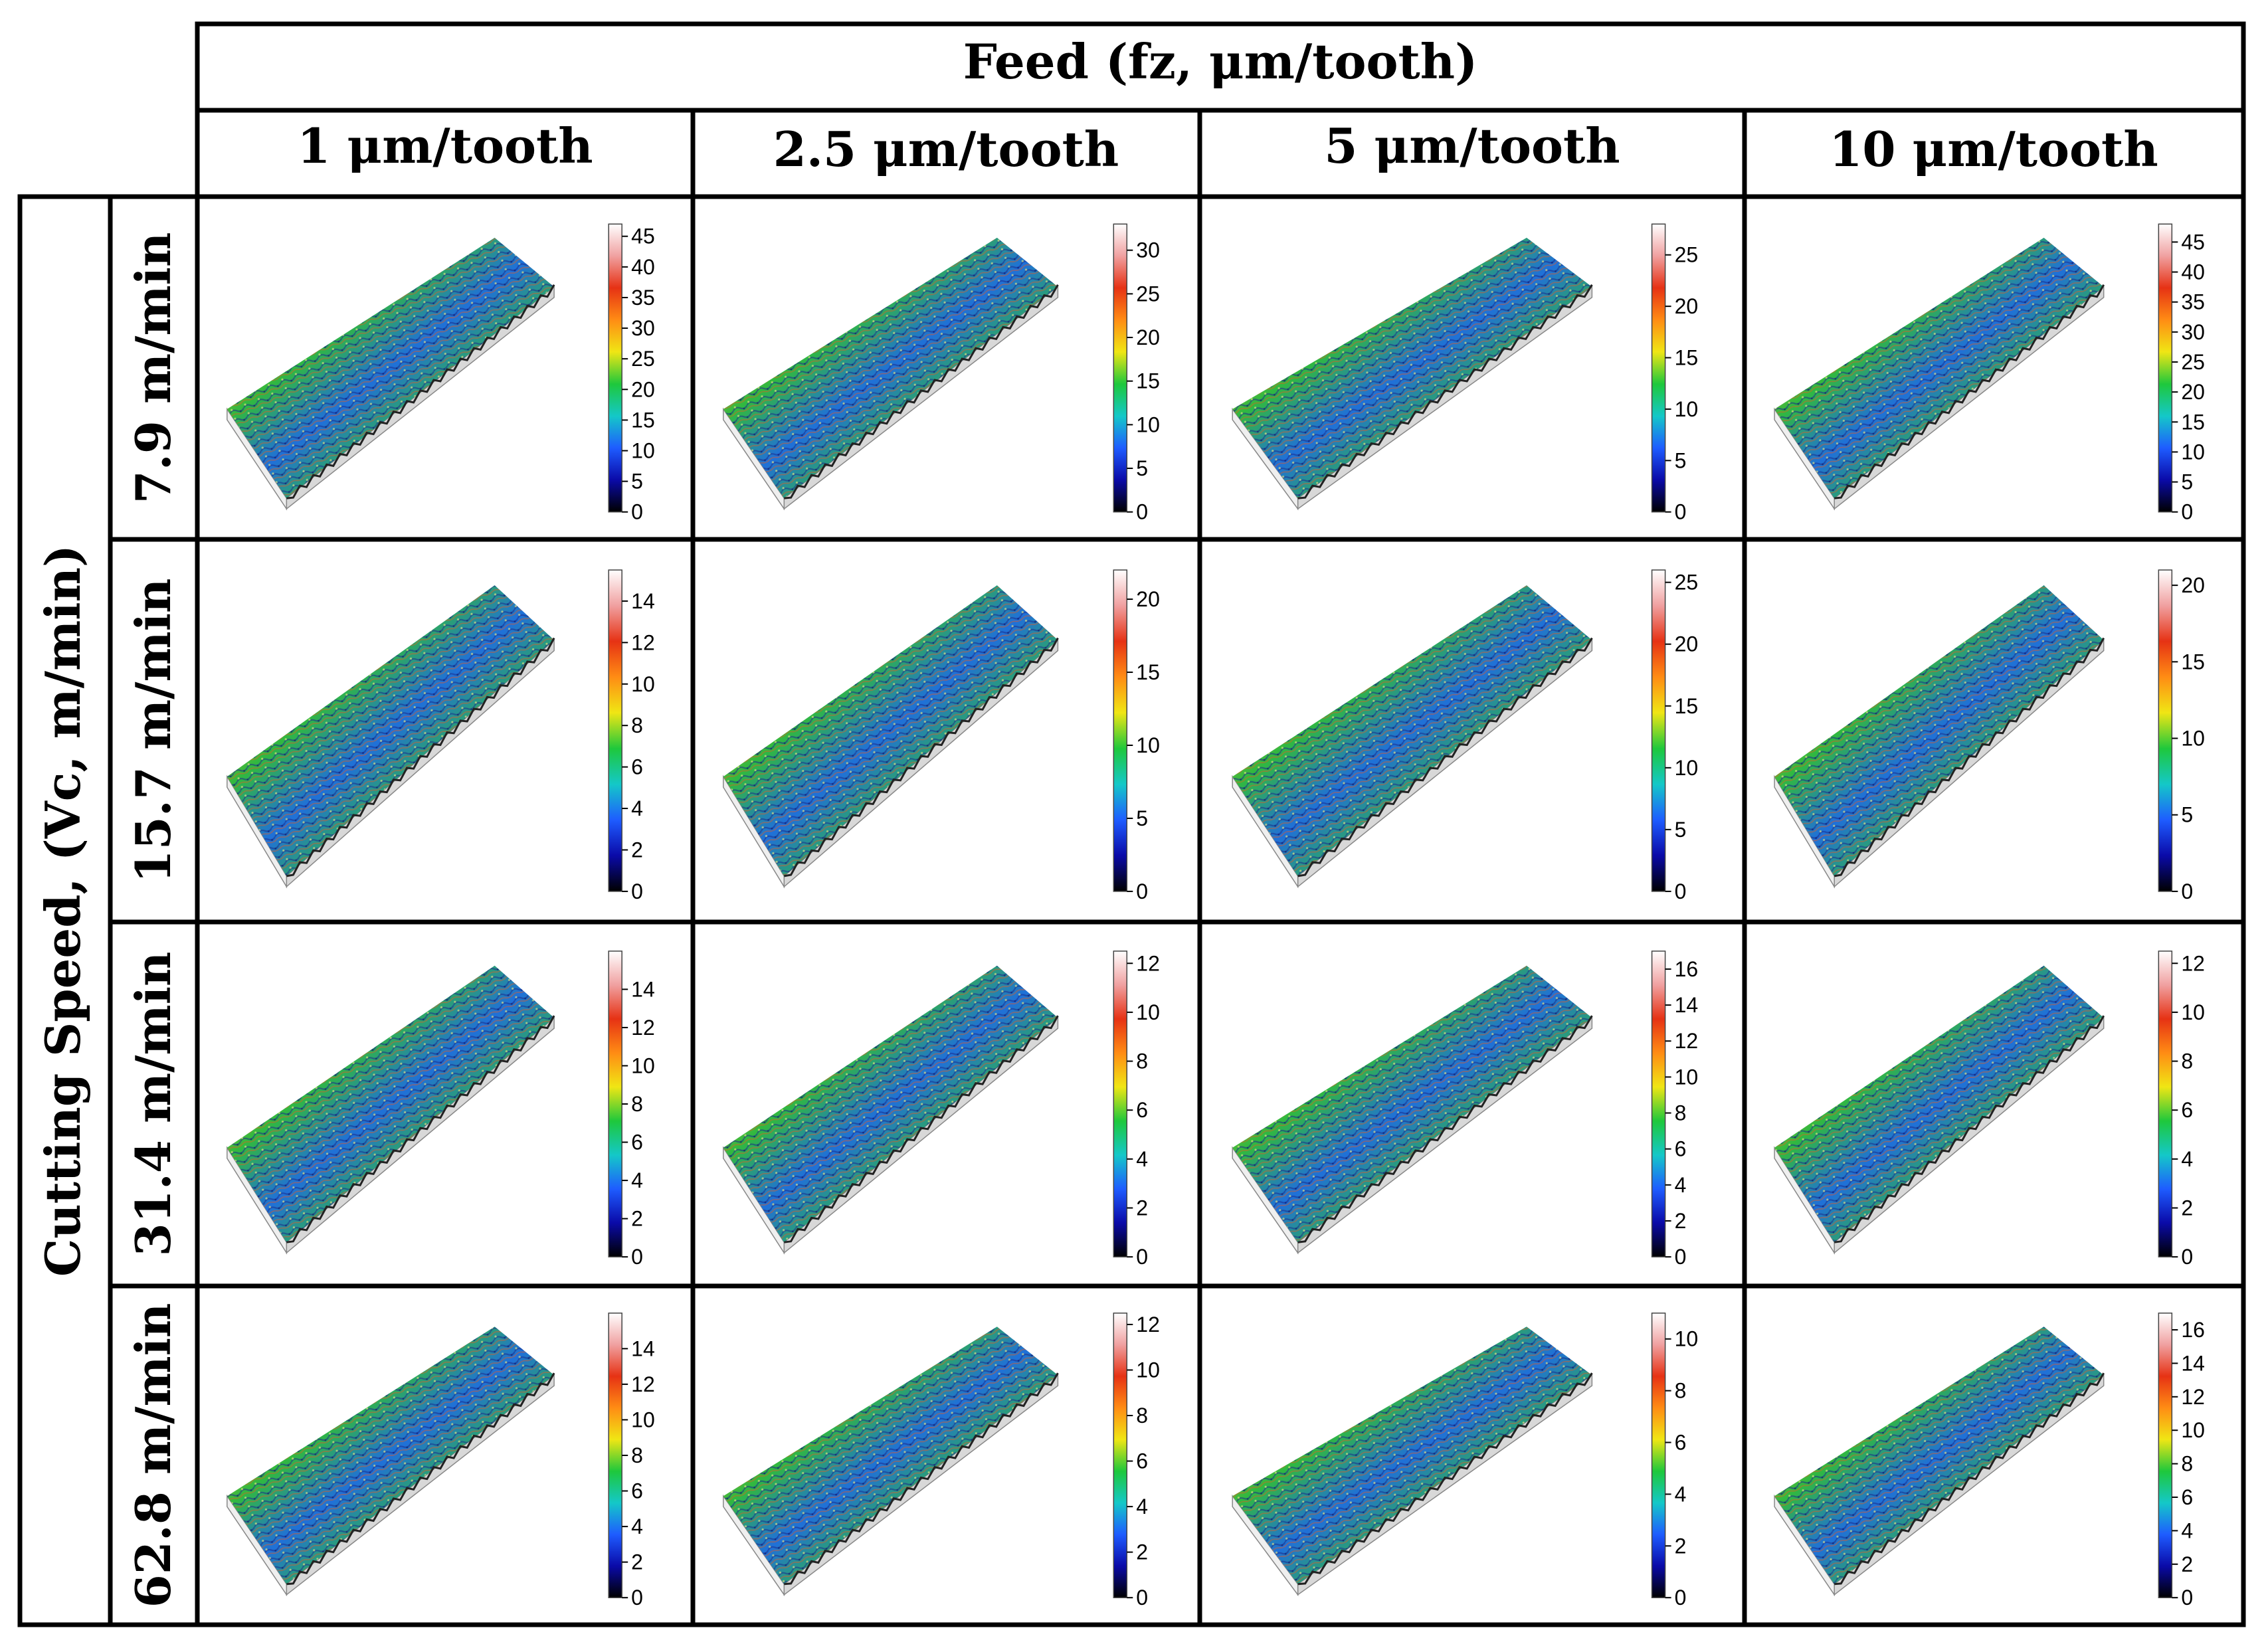 This screenshot has width=2268, height=1650. I want to click on colorbar-tick-label: 40, so click(643, 267).